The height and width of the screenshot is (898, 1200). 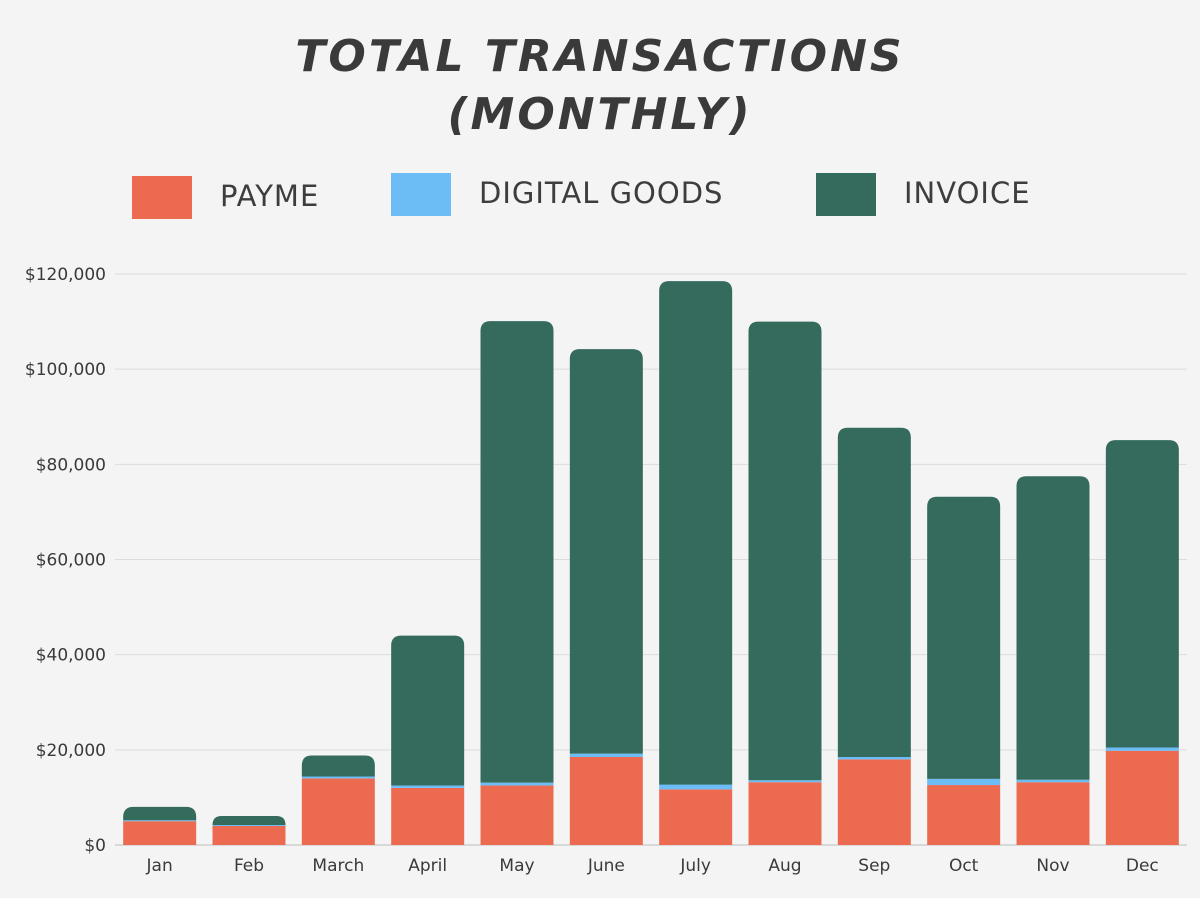 What do you see at coordinates (65, 275) in the screenshot?
I see `y-tick-label-6: $120,000` at bounding box center [65, 275].